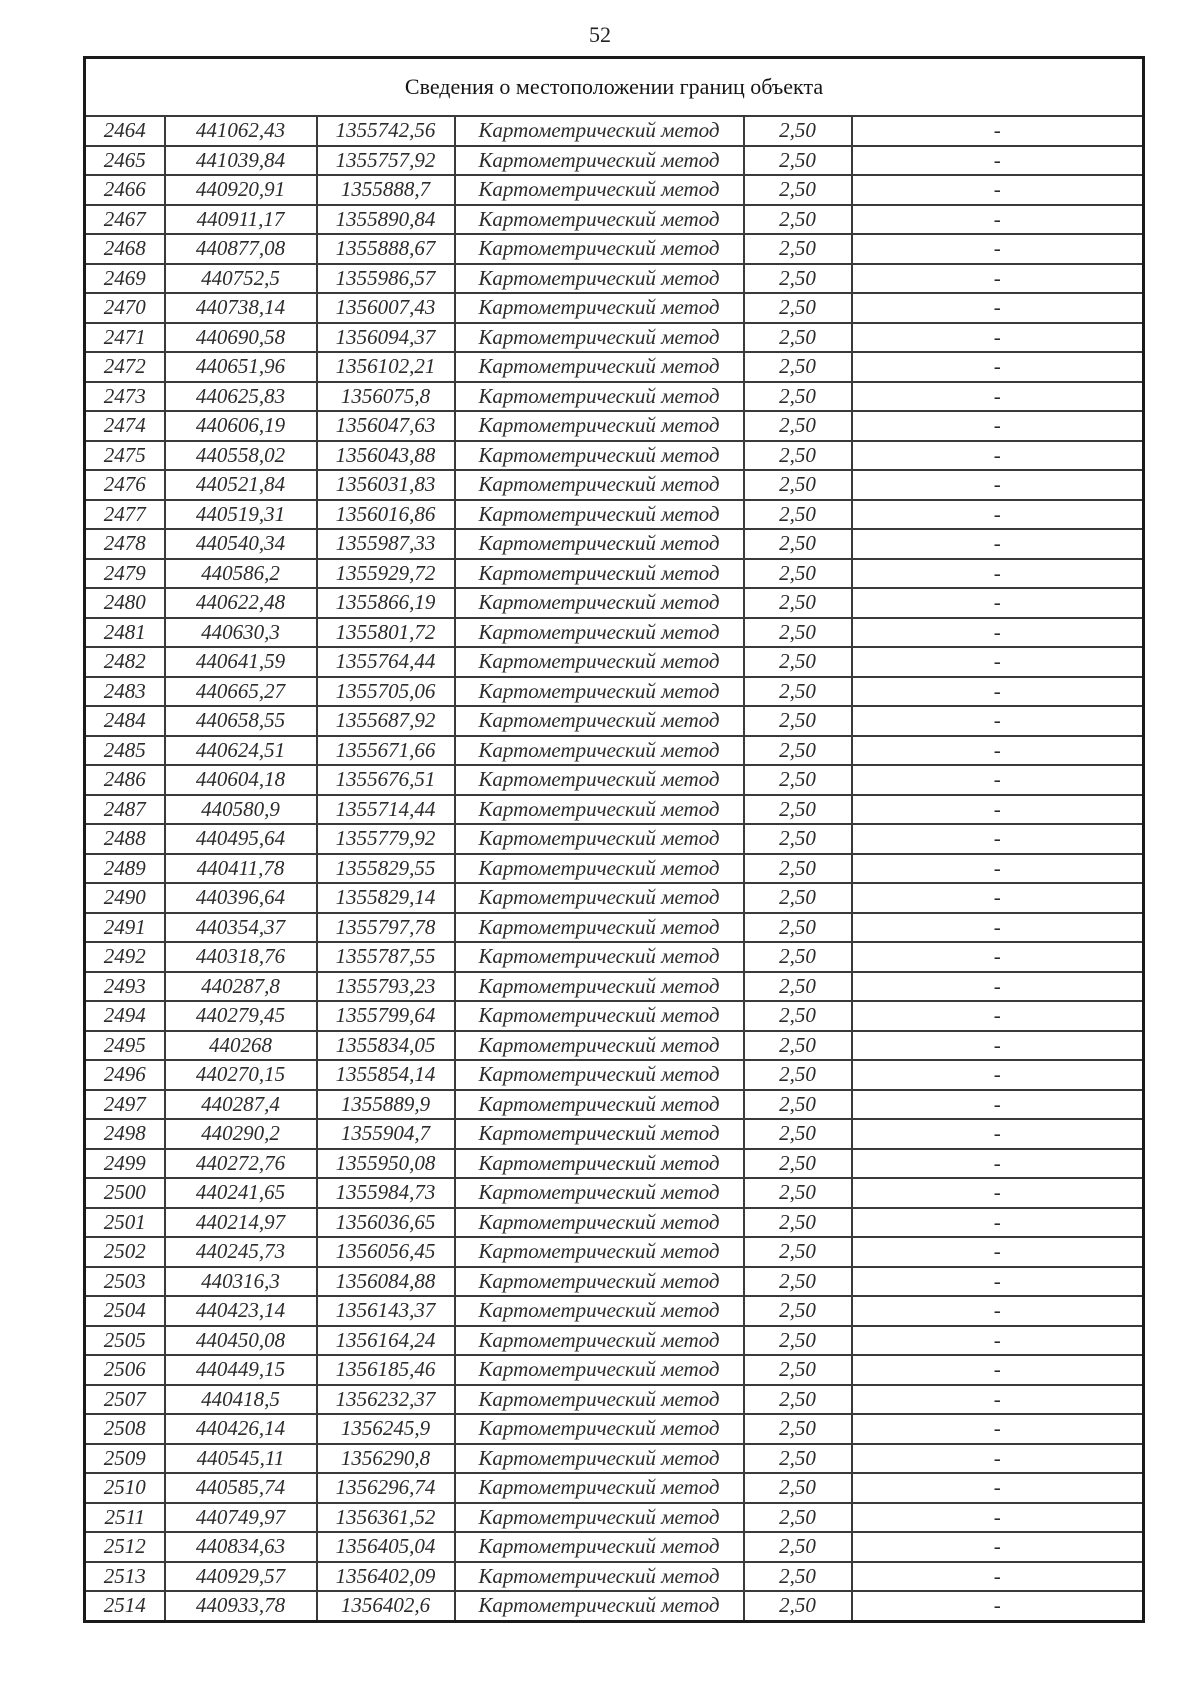  Describe the element at coordinates (240, 1075) in the screenshot. I see `x-coordinate-cell: 440270,15` at that location.